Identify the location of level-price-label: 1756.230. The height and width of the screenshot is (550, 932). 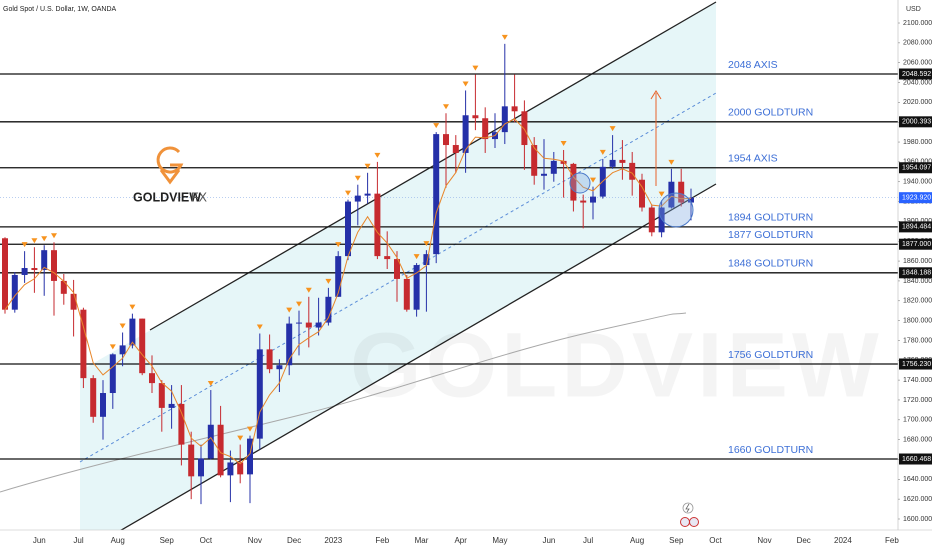
(916, 364).